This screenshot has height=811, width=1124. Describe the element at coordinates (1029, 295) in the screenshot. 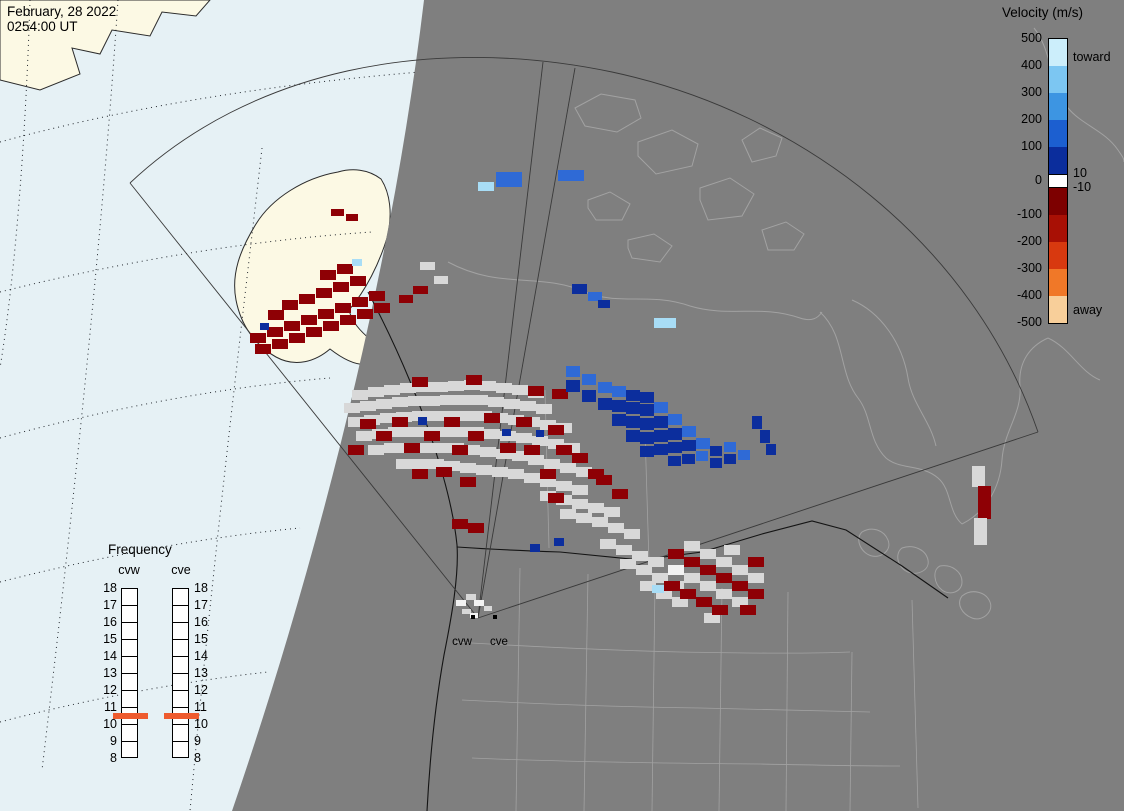

I see `velocity-tick-label: -400` at that location.